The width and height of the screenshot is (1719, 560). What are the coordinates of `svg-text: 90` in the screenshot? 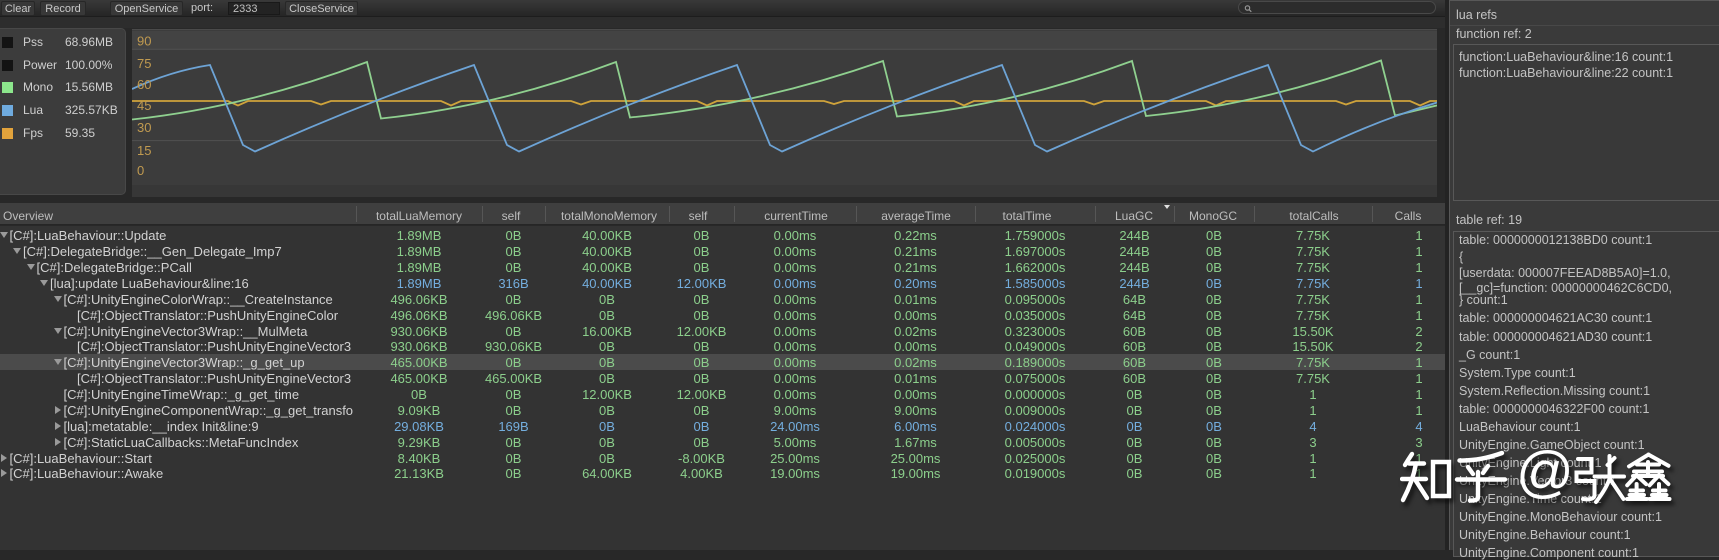 It's located at (144, 41).